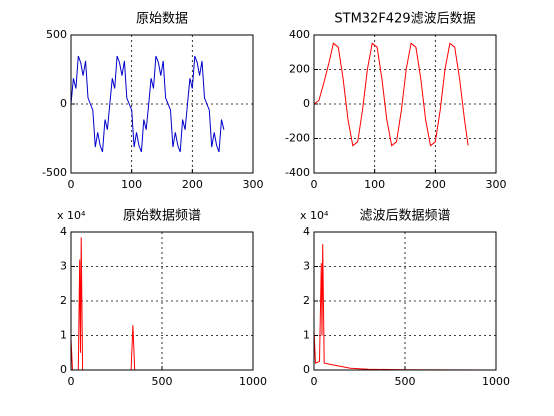  I want to click on y-tick-label: -500, so click(54, 172).